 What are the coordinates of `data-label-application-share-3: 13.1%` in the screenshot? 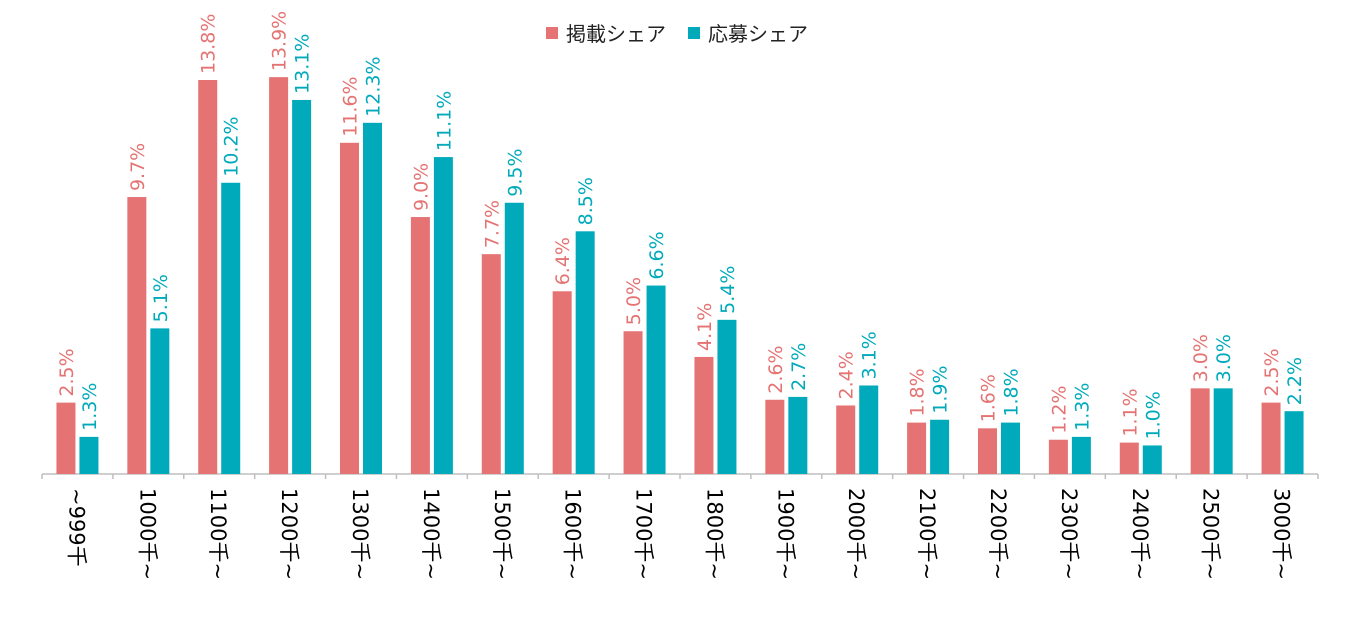 It's located at (303, 64).